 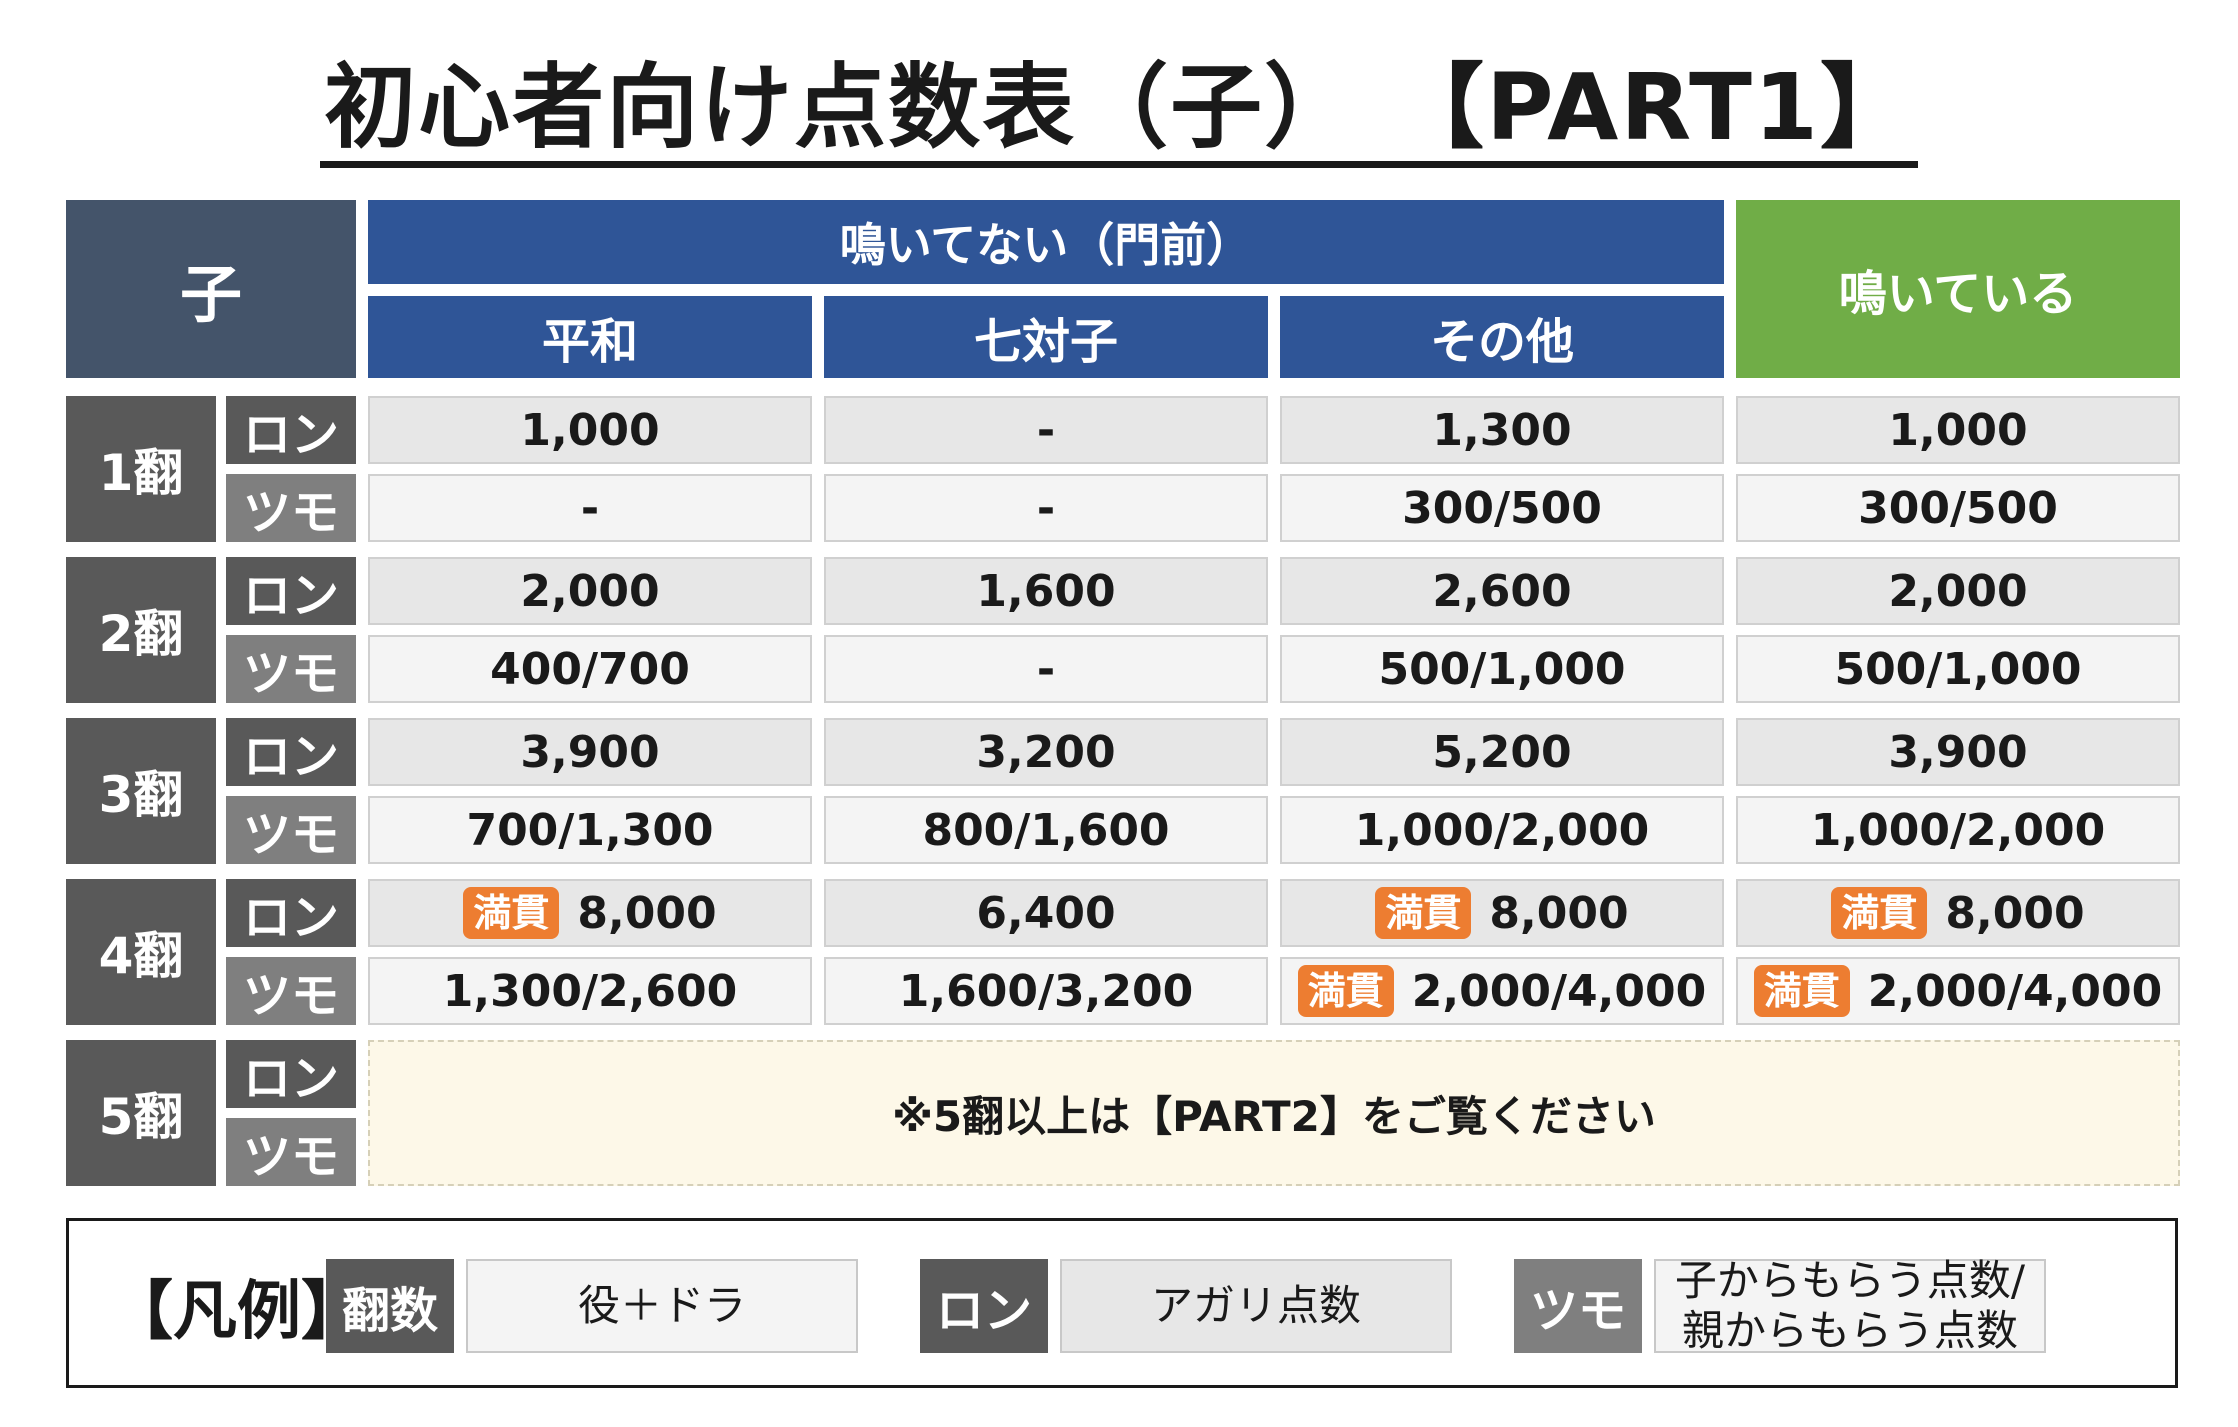 I want to click on score-value: 5,200, so click(x=1502, y=752).